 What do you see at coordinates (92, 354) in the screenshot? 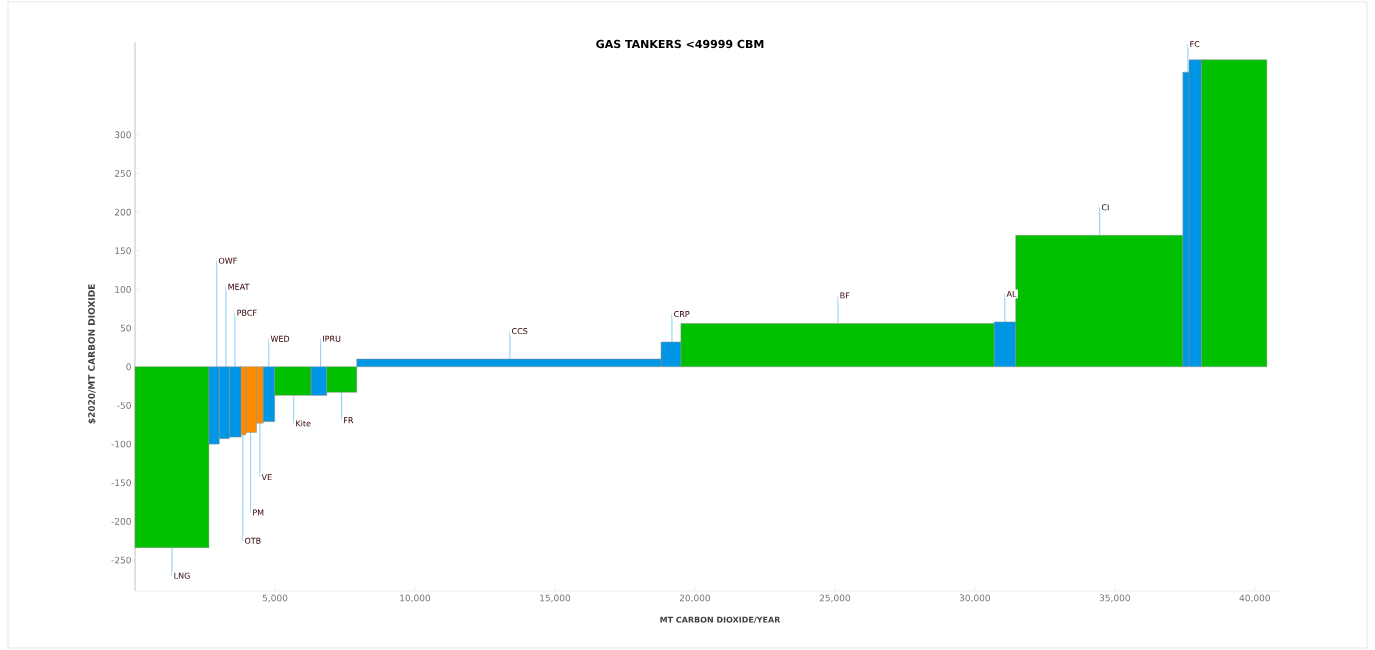
I see `y-axis-title: $2020/MT CARBON DIOXIDE` at bounding box center [92, 354].